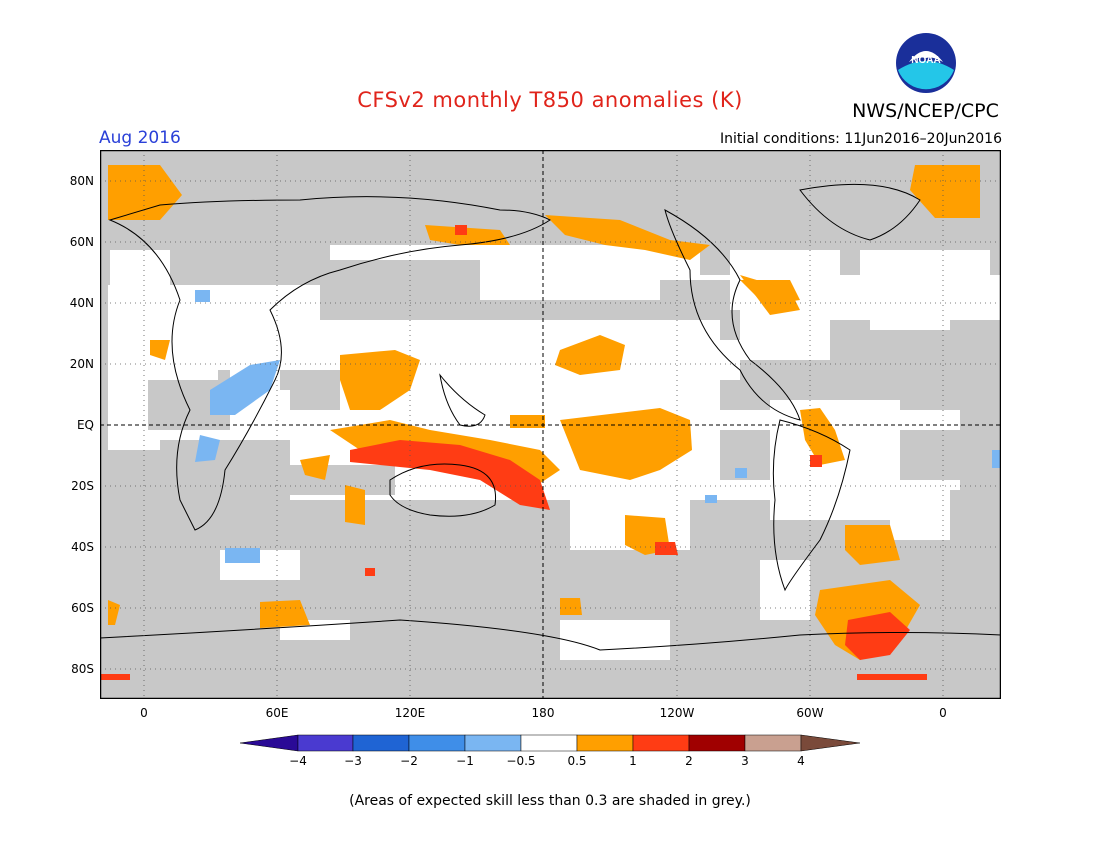 Image resolution: width=1100 pixels, height=850 pixels. I want to click on noaa-logo: NOAA, so click(926, 63).